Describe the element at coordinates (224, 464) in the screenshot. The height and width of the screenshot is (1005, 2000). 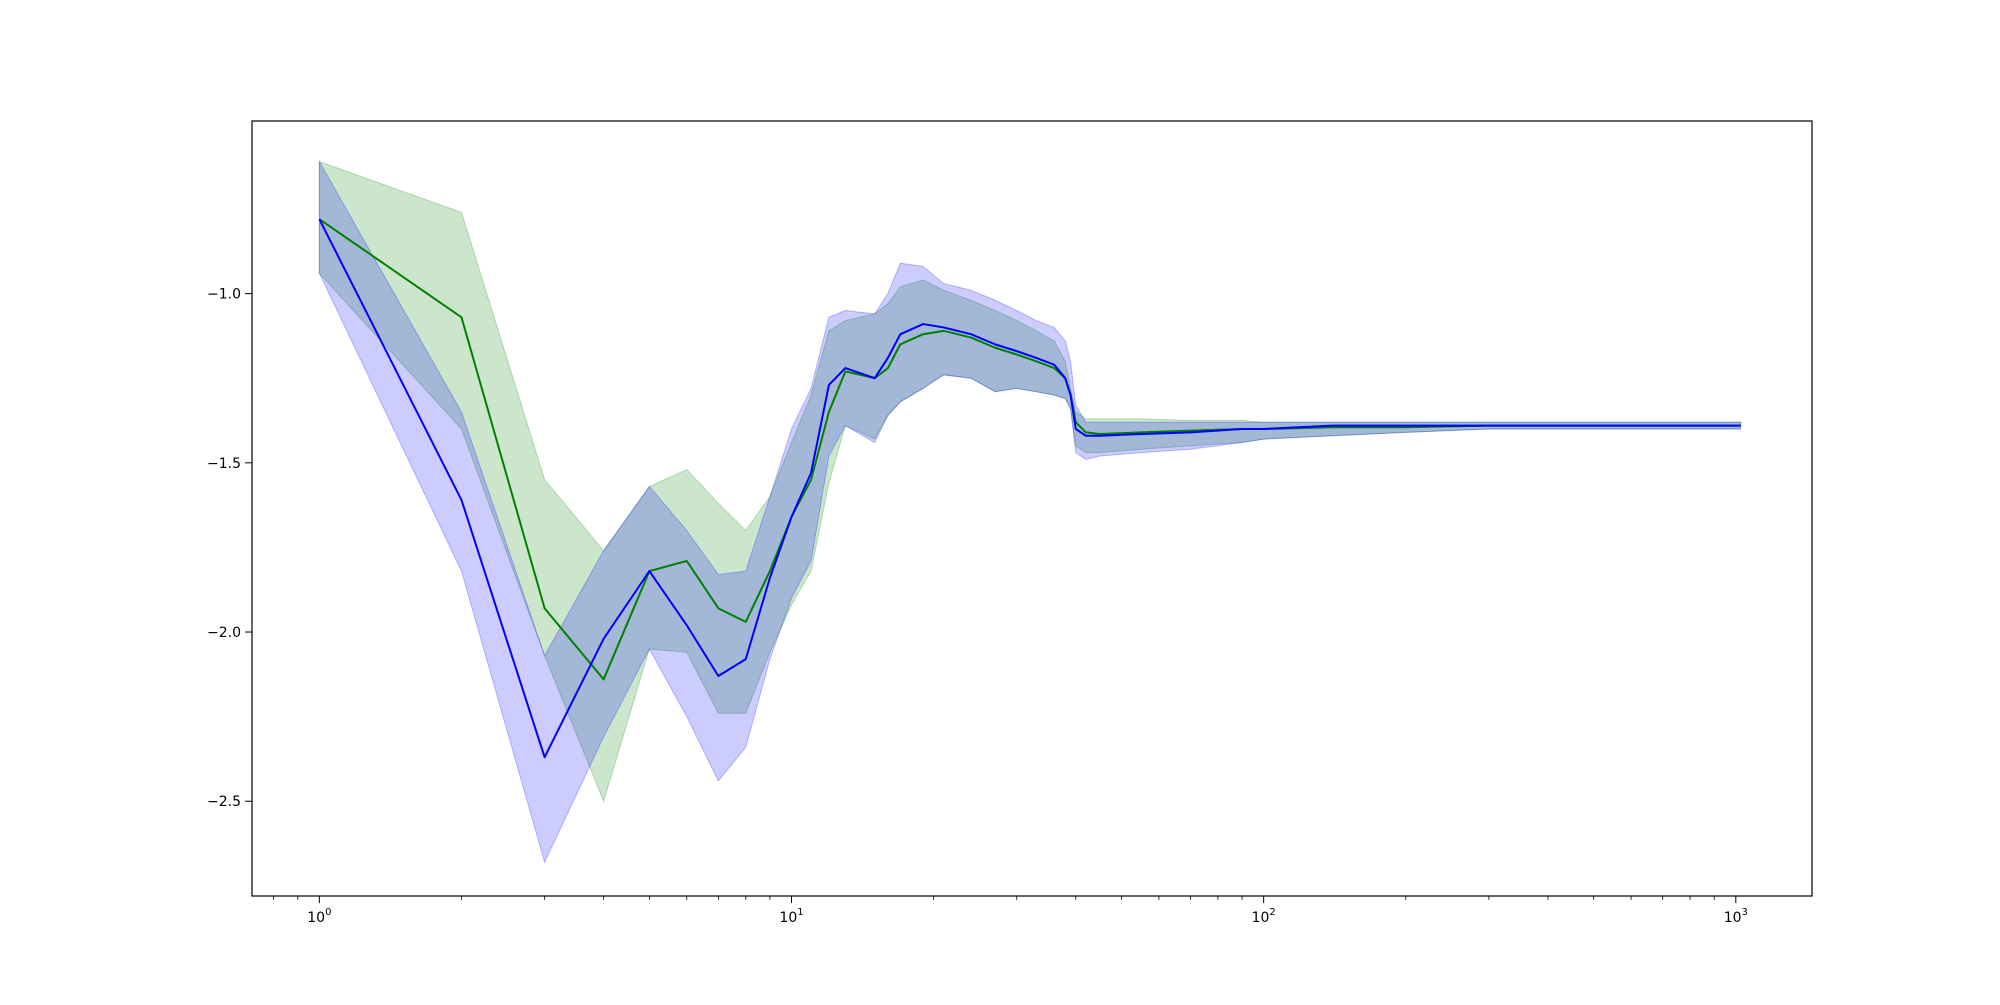
I see `y-tick-label: −1.5` at that location.